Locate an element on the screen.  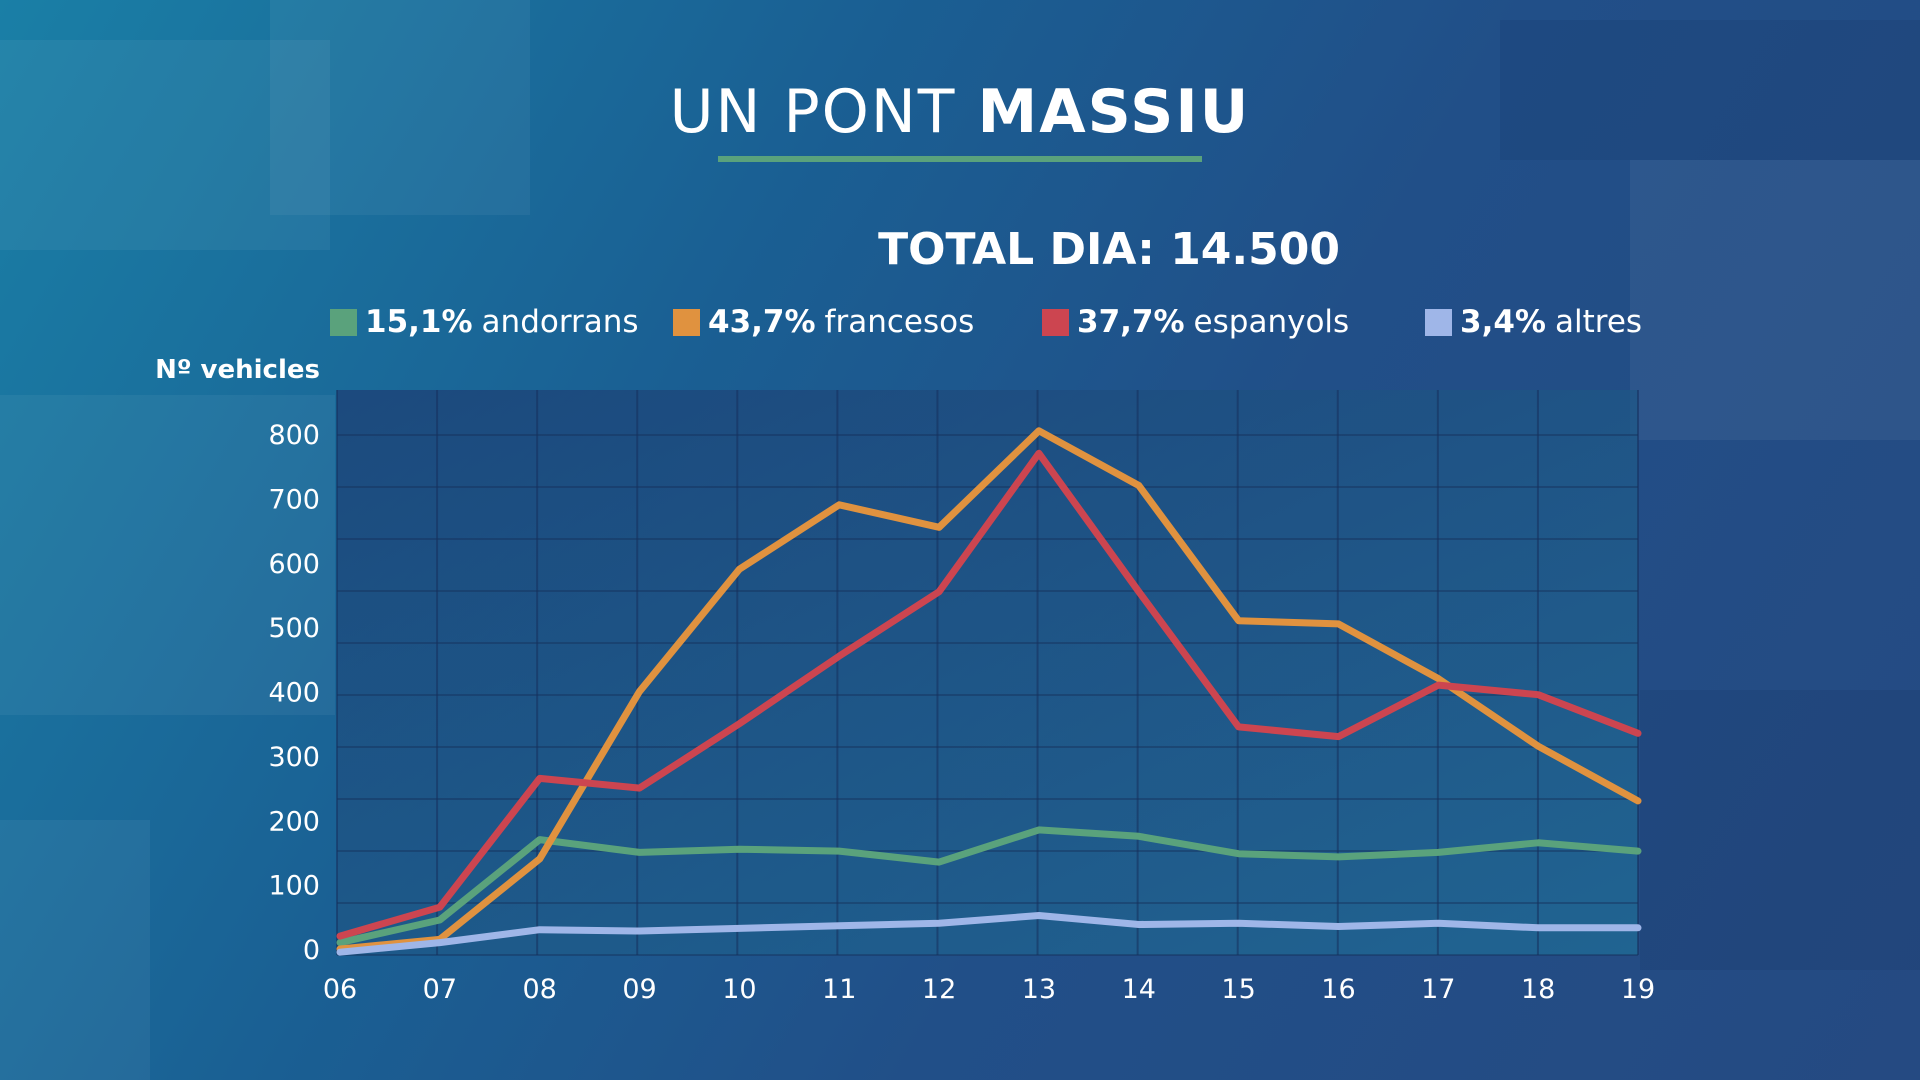
y-tick-label: 200 is located at coordinates (294, 821).